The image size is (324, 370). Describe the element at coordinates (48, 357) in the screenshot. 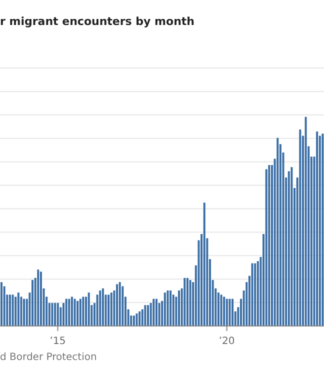

I see `text: d Border Protection` at that location.